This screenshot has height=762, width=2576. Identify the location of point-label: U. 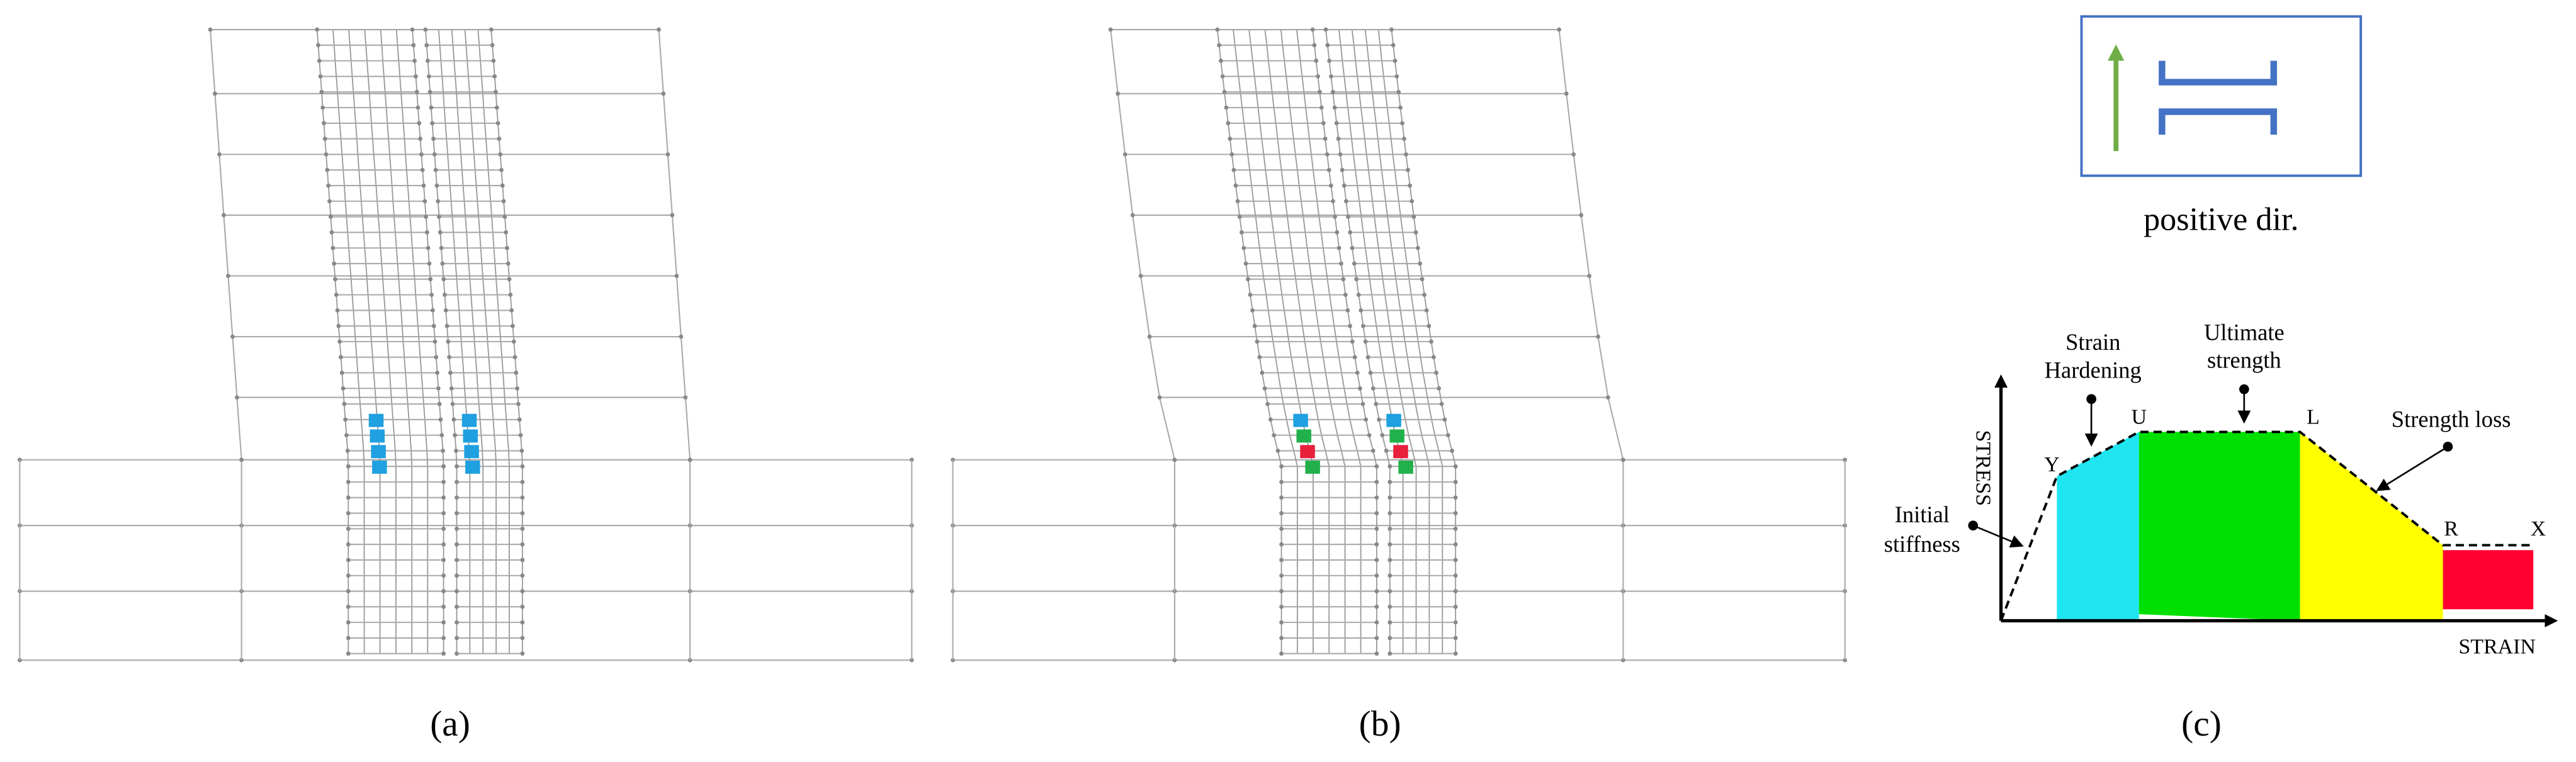
(2139, 417).